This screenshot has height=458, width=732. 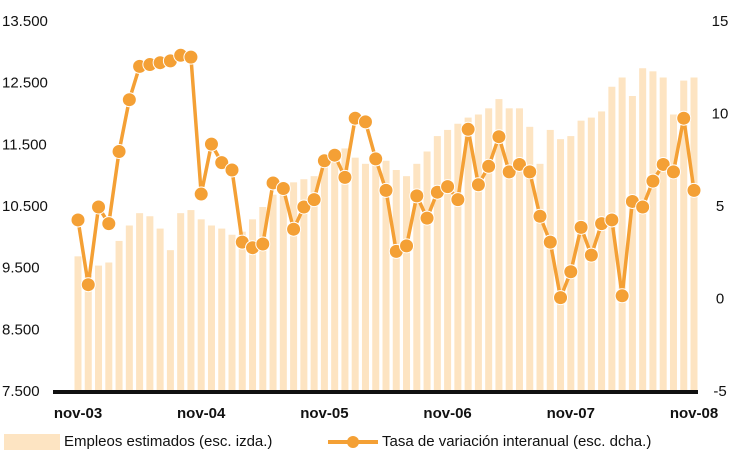 I want to click on legend-label: Empleos estimados (esc. izda.), so click(x=168, y=441).